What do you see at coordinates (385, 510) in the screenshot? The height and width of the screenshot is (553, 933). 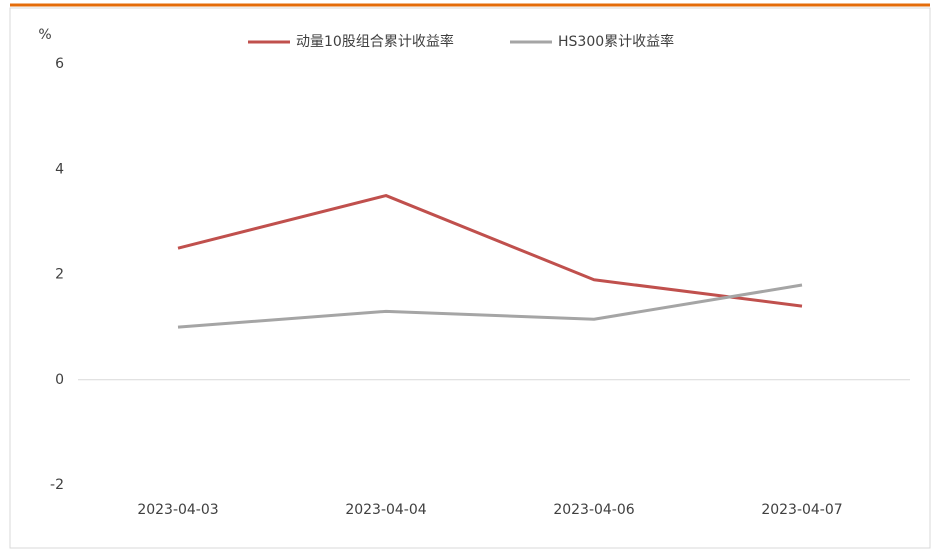 I see `x-tick-label: 2023-04-04` at bounding box center [385, 510].